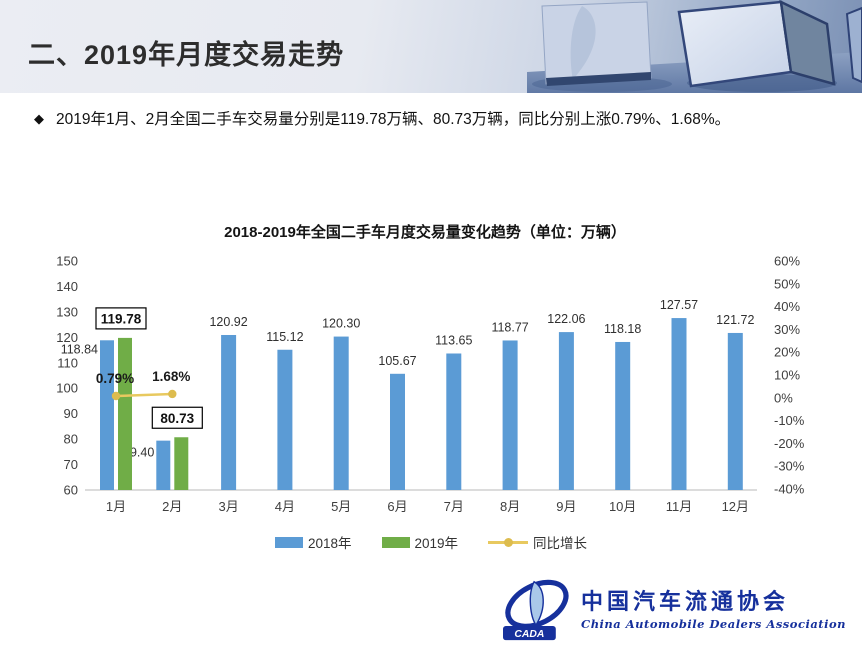 The height and width of the screenshot is (647, 862). What do you see at coordinates (397, 506) in the screenshot?
I see `x-axis-label: 6月` at bounding box center [397, 506].